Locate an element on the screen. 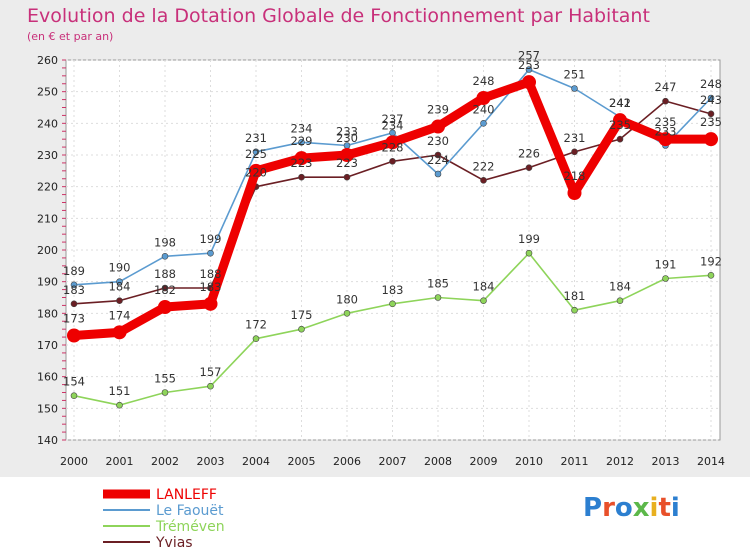 The height and width of the screenshot is (550, 750). y-tick-label: 190 is located at coordinates (47, 282).